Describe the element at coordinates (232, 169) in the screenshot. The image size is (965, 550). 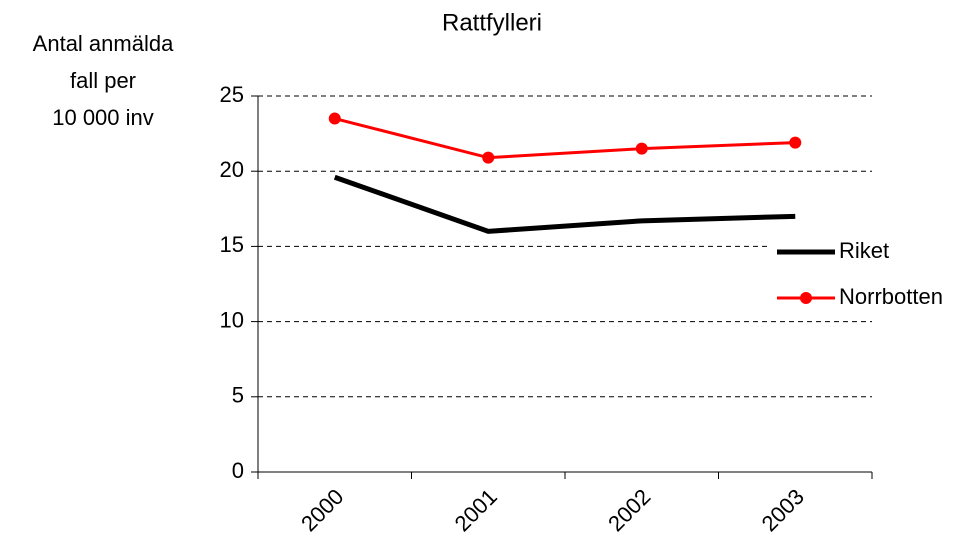
I see `y-tick-label: 20` at that location.